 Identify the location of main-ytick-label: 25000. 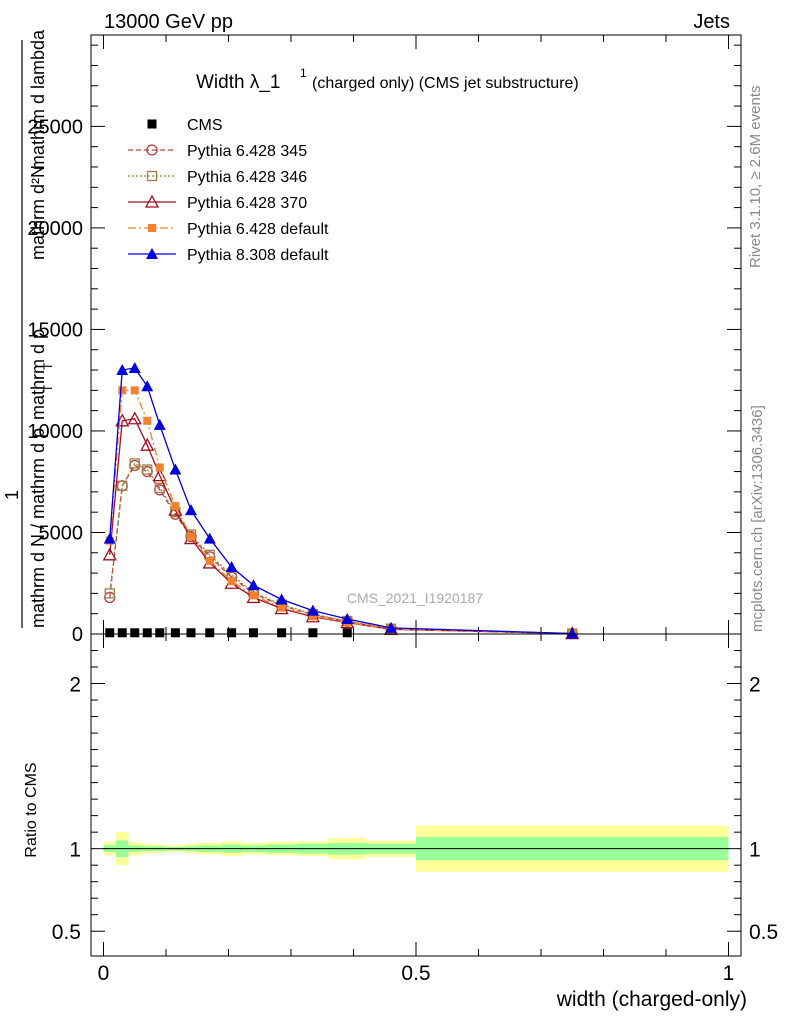
(55, 127).